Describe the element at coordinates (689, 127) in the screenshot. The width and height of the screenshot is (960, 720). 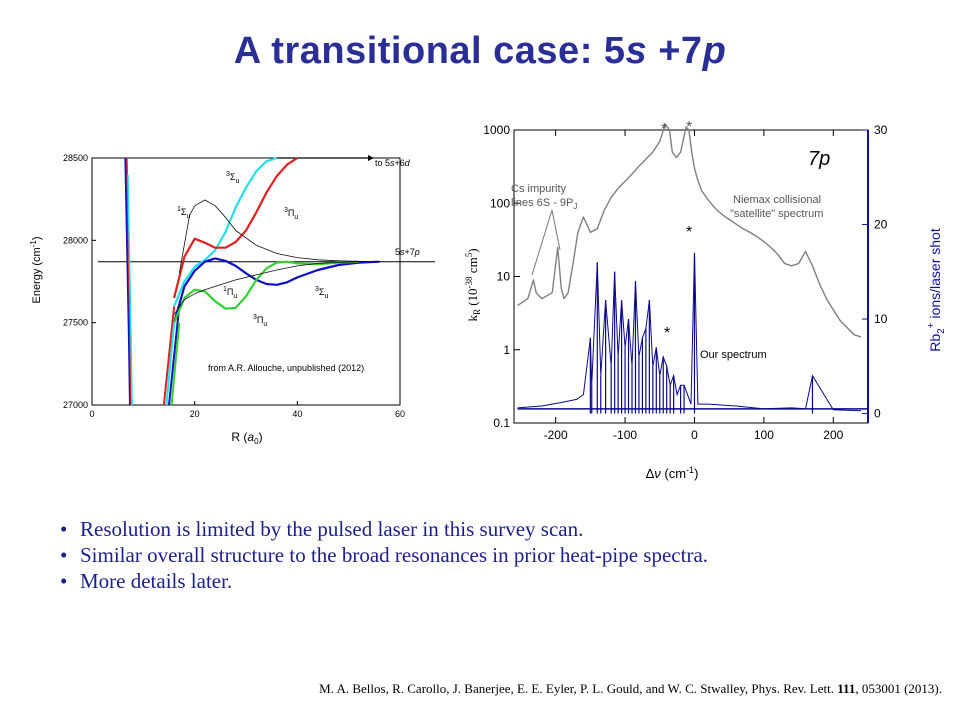
I see `star-peak-2: *` at that location.